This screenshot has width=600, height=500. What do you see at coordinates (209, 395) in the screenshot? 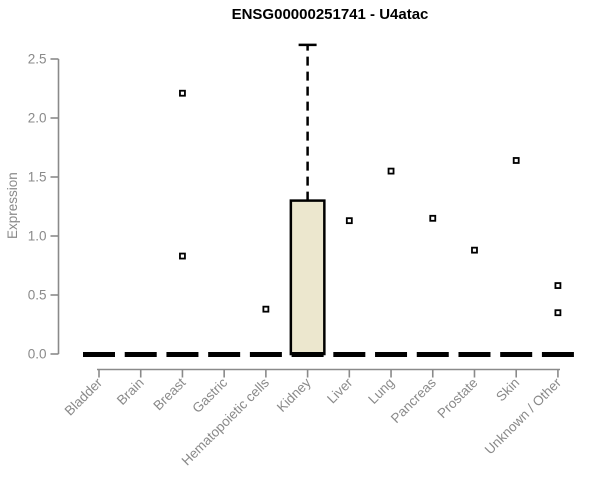
I see `x-tick-label-gastric: Gastric` at bounding box center [209, 395].